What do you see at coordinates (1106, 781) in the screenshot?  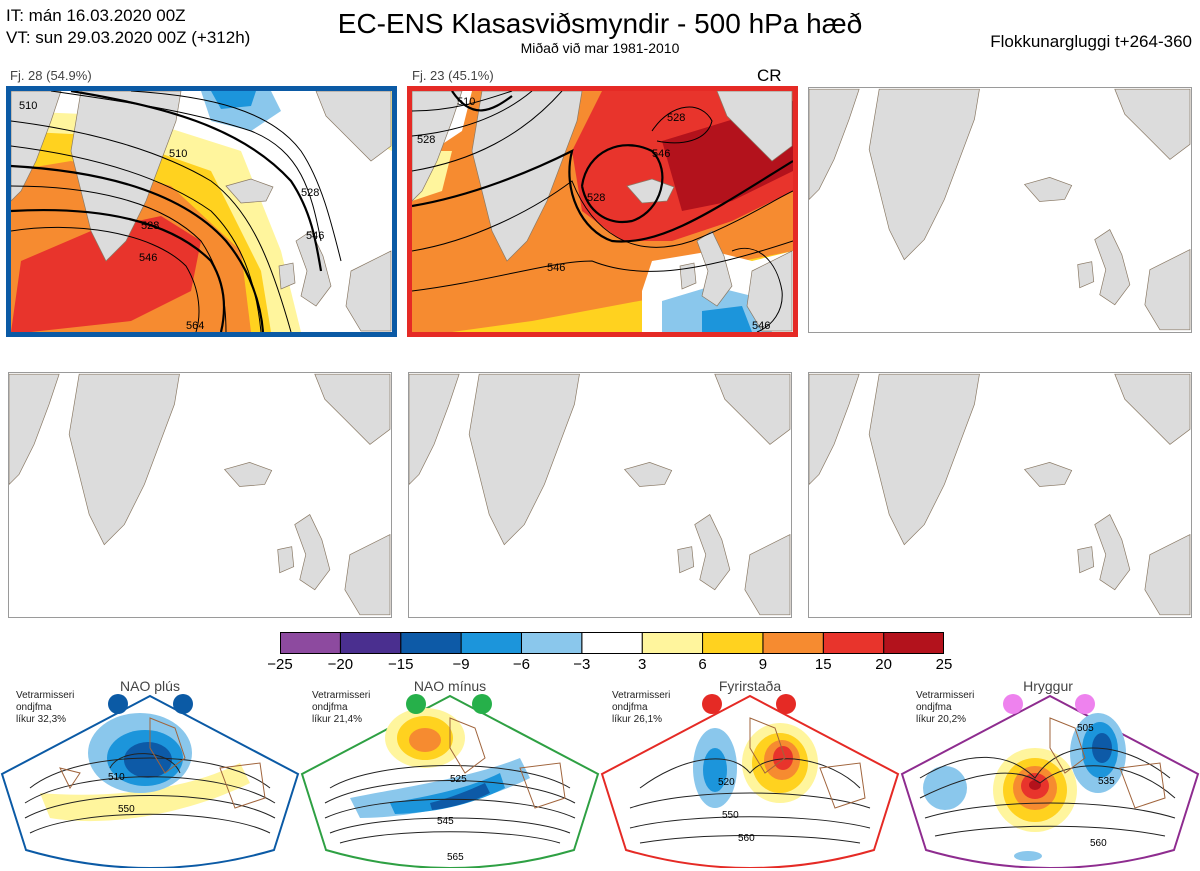 I see `svg-text: 535` at bounding box center [1106, 781].